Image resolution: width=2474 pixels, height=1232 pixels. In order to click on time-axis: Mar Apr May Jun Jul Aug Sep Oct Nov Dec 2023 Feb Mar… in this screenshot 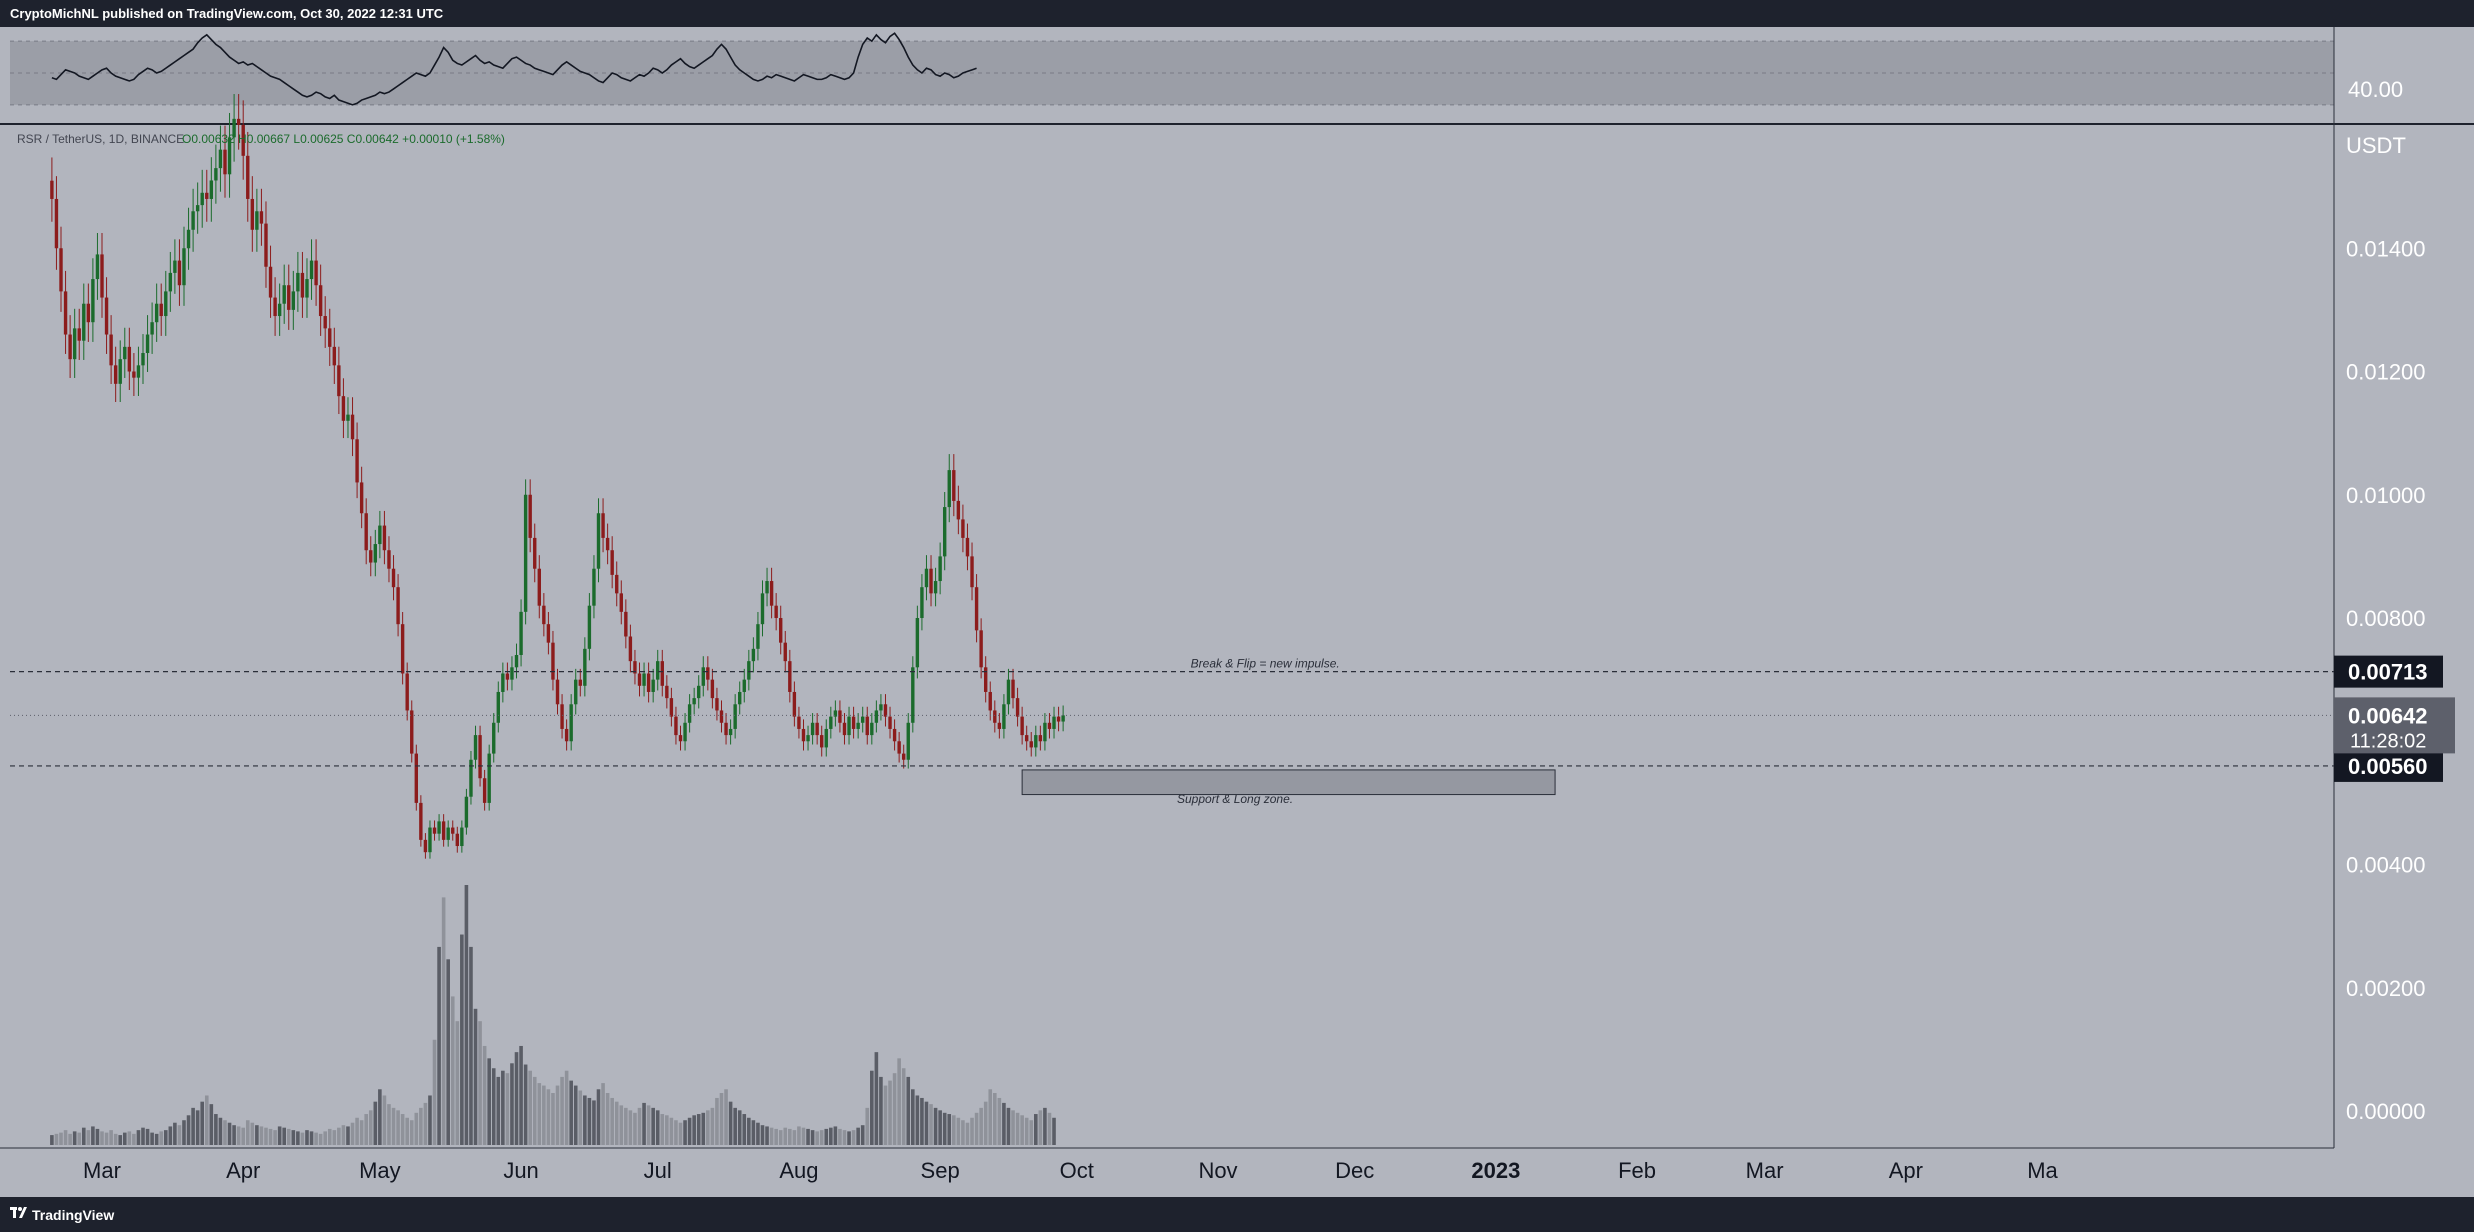, I will do `click(1167, 1165)`.